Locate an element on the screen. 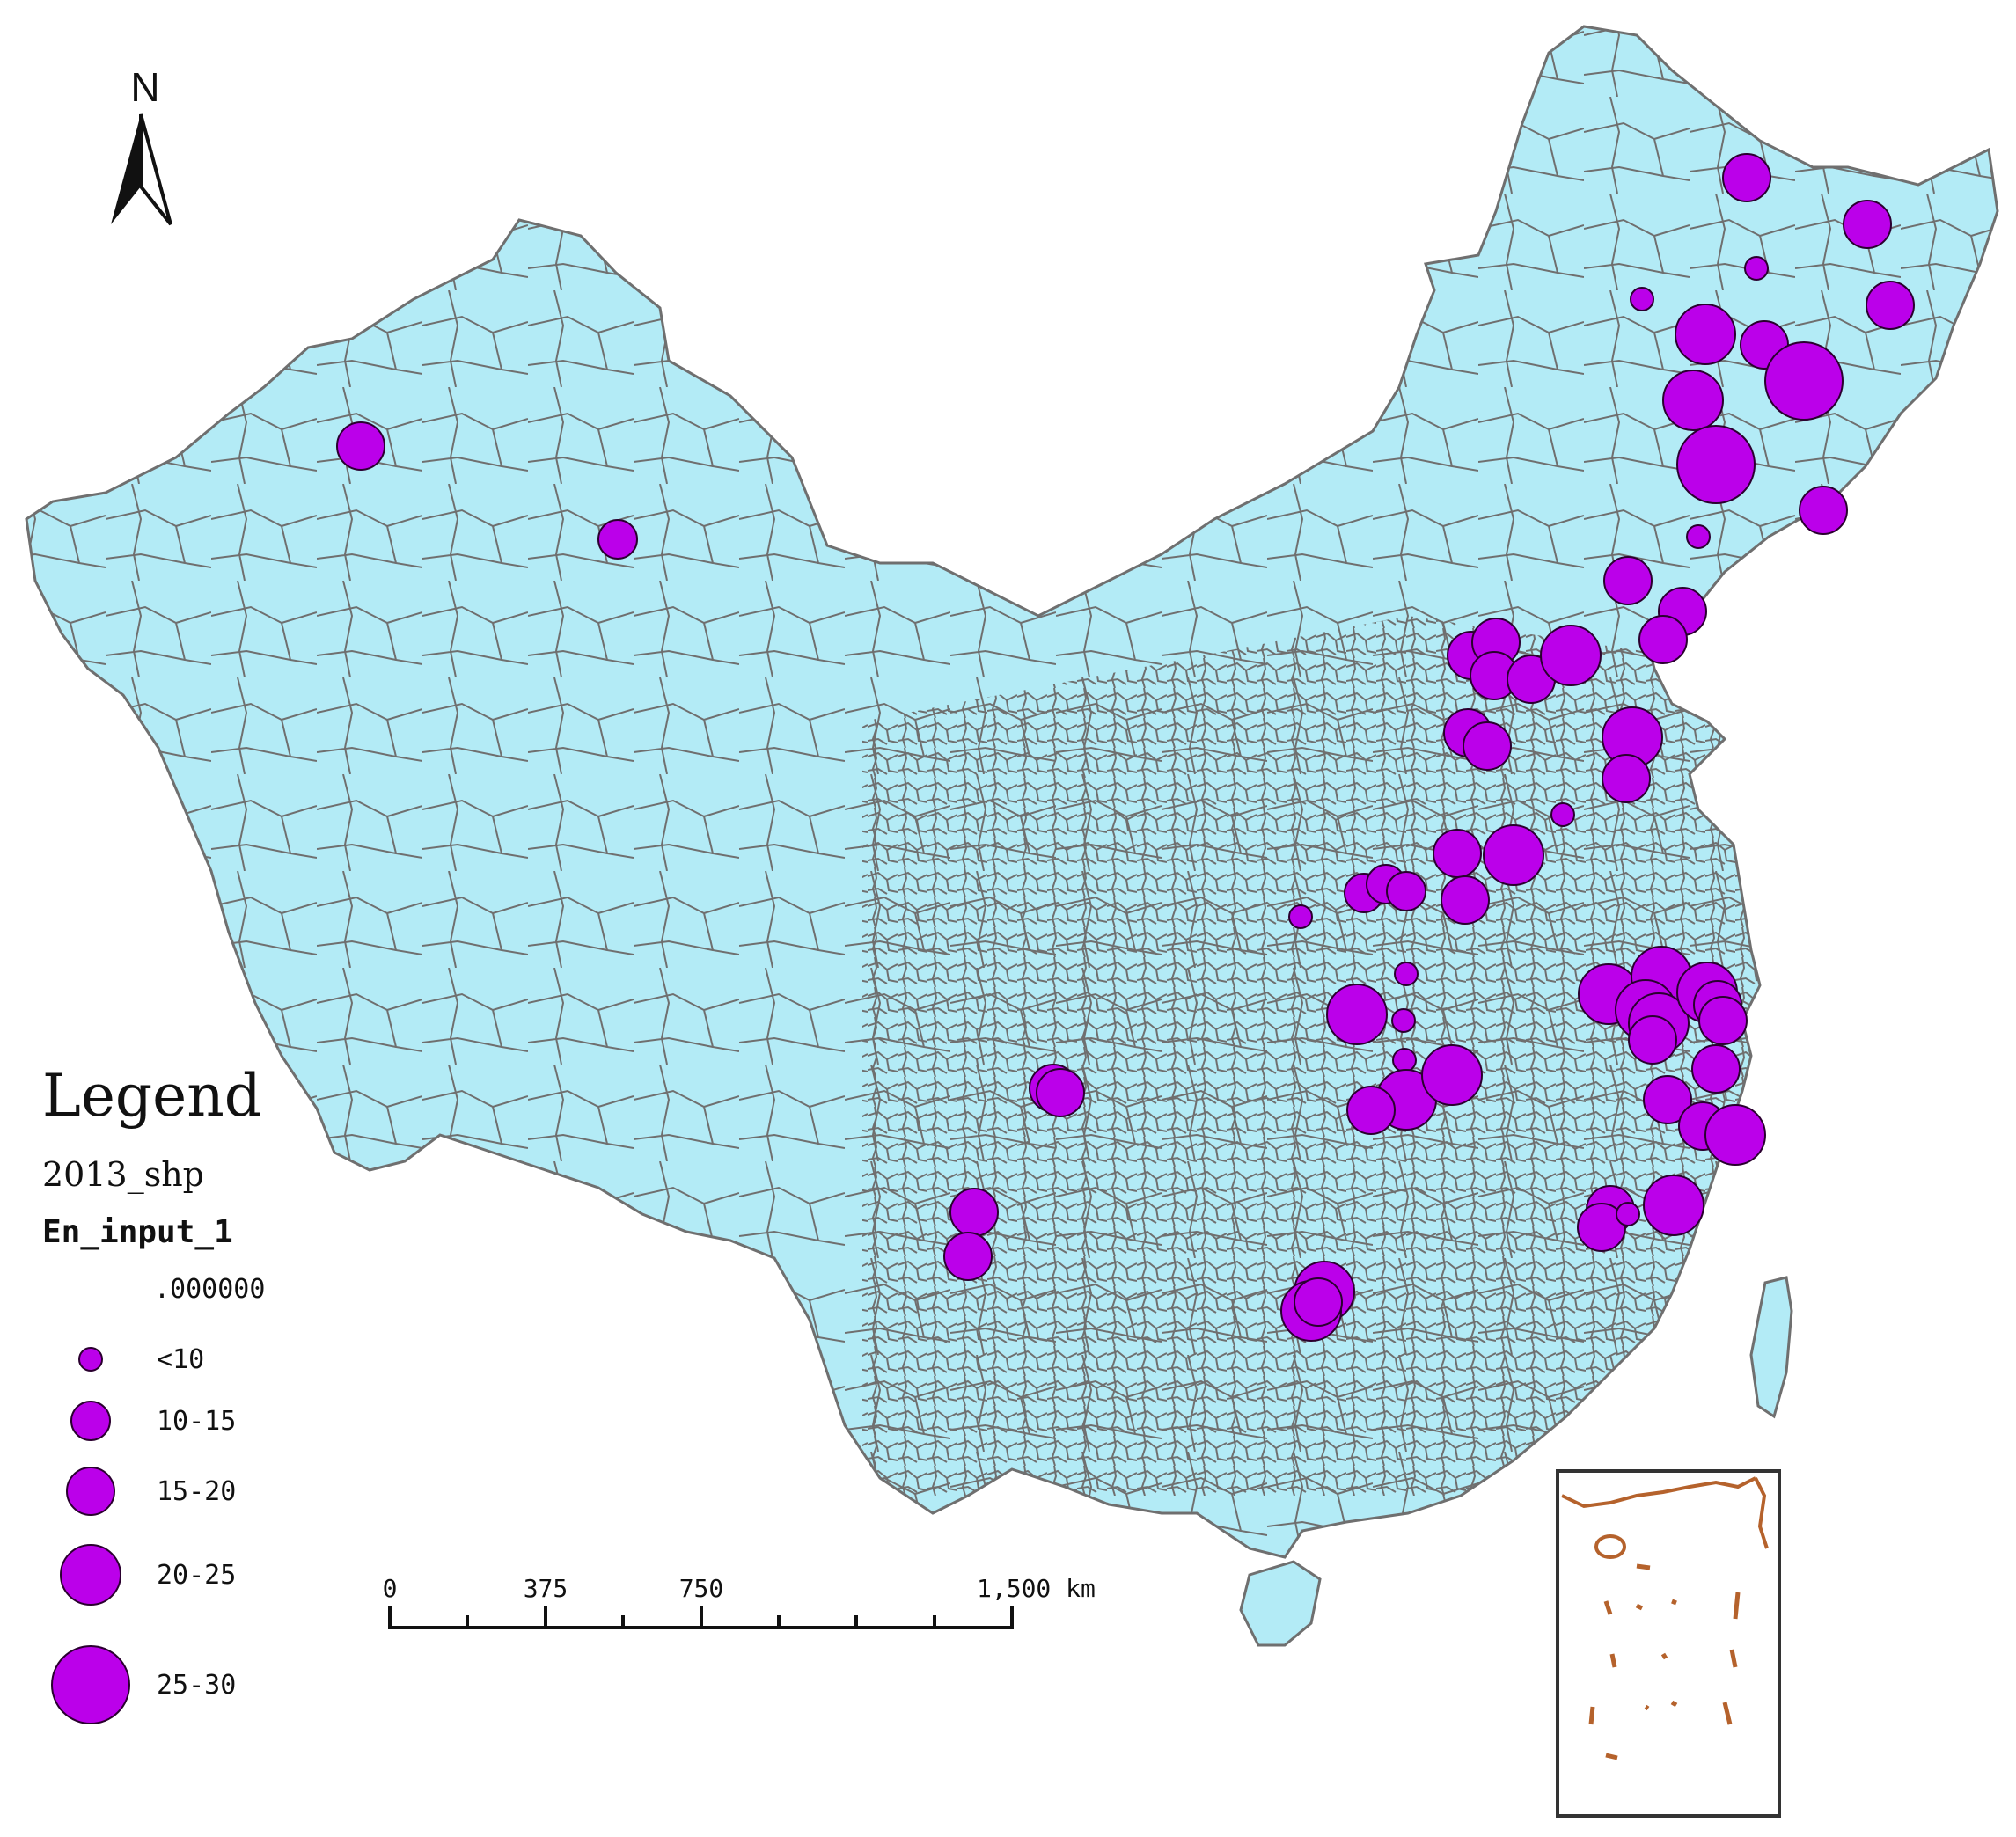  legend-class-label-2: 15-20 is located at coordinates (196, 1492).